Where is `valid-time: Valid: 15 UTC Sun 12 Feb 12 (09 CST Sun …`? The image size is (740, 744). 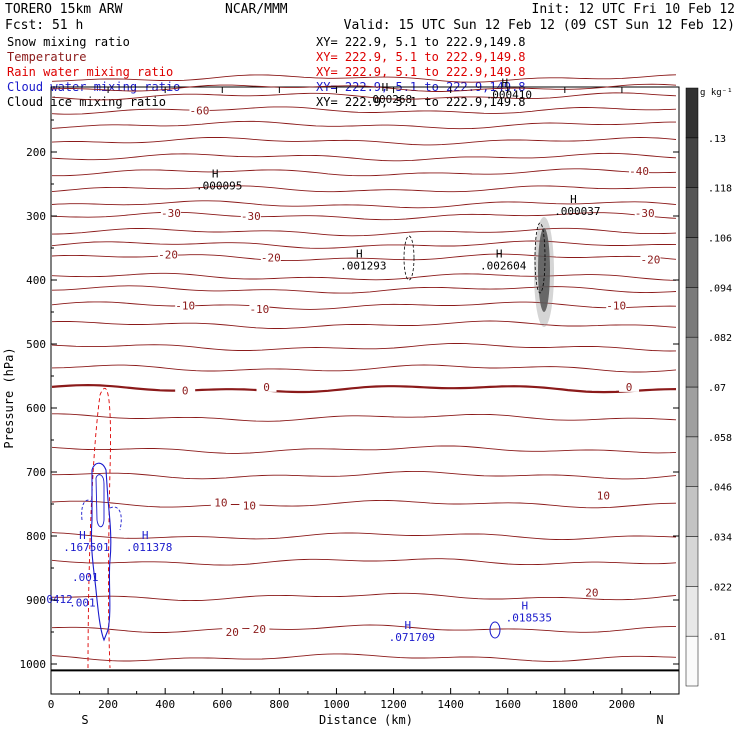
valid-time: Valid: 15 UTC Sun 12 Feb 12 (09 CST Sun … is located at coordinates (539, 25).